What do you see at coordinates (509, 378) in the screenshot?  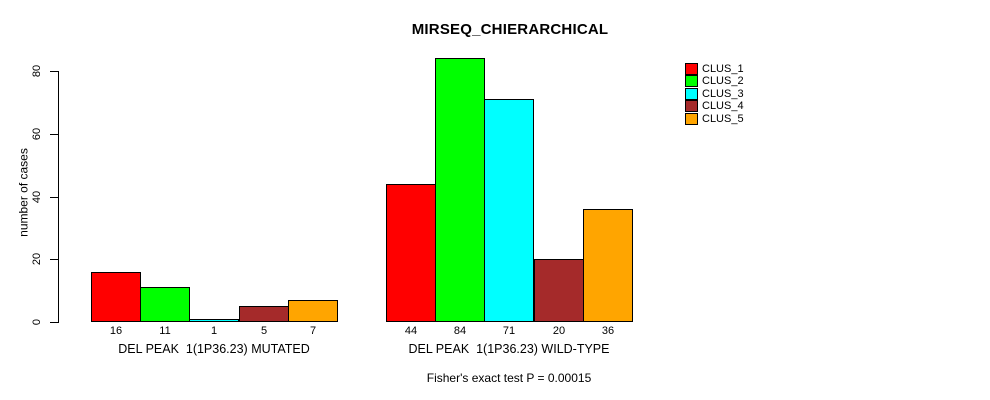 I see `fisher-test-note: Fisher's exact test P = 0.00015` at bounding box center [509, 378].